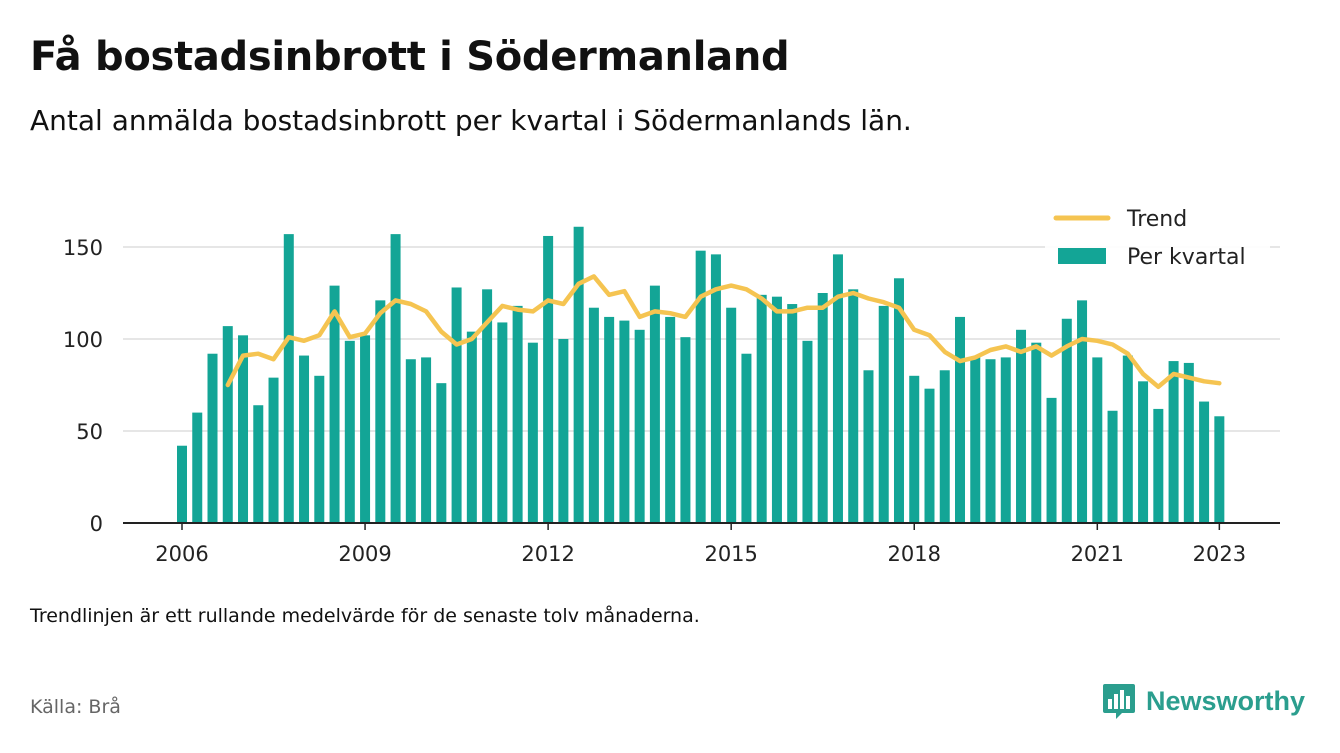 This screenshot has width=1340, height=753. Describe the element at coordinates (730, 554) in the screenshot. I see `x-tick-label: 2015` at that location.